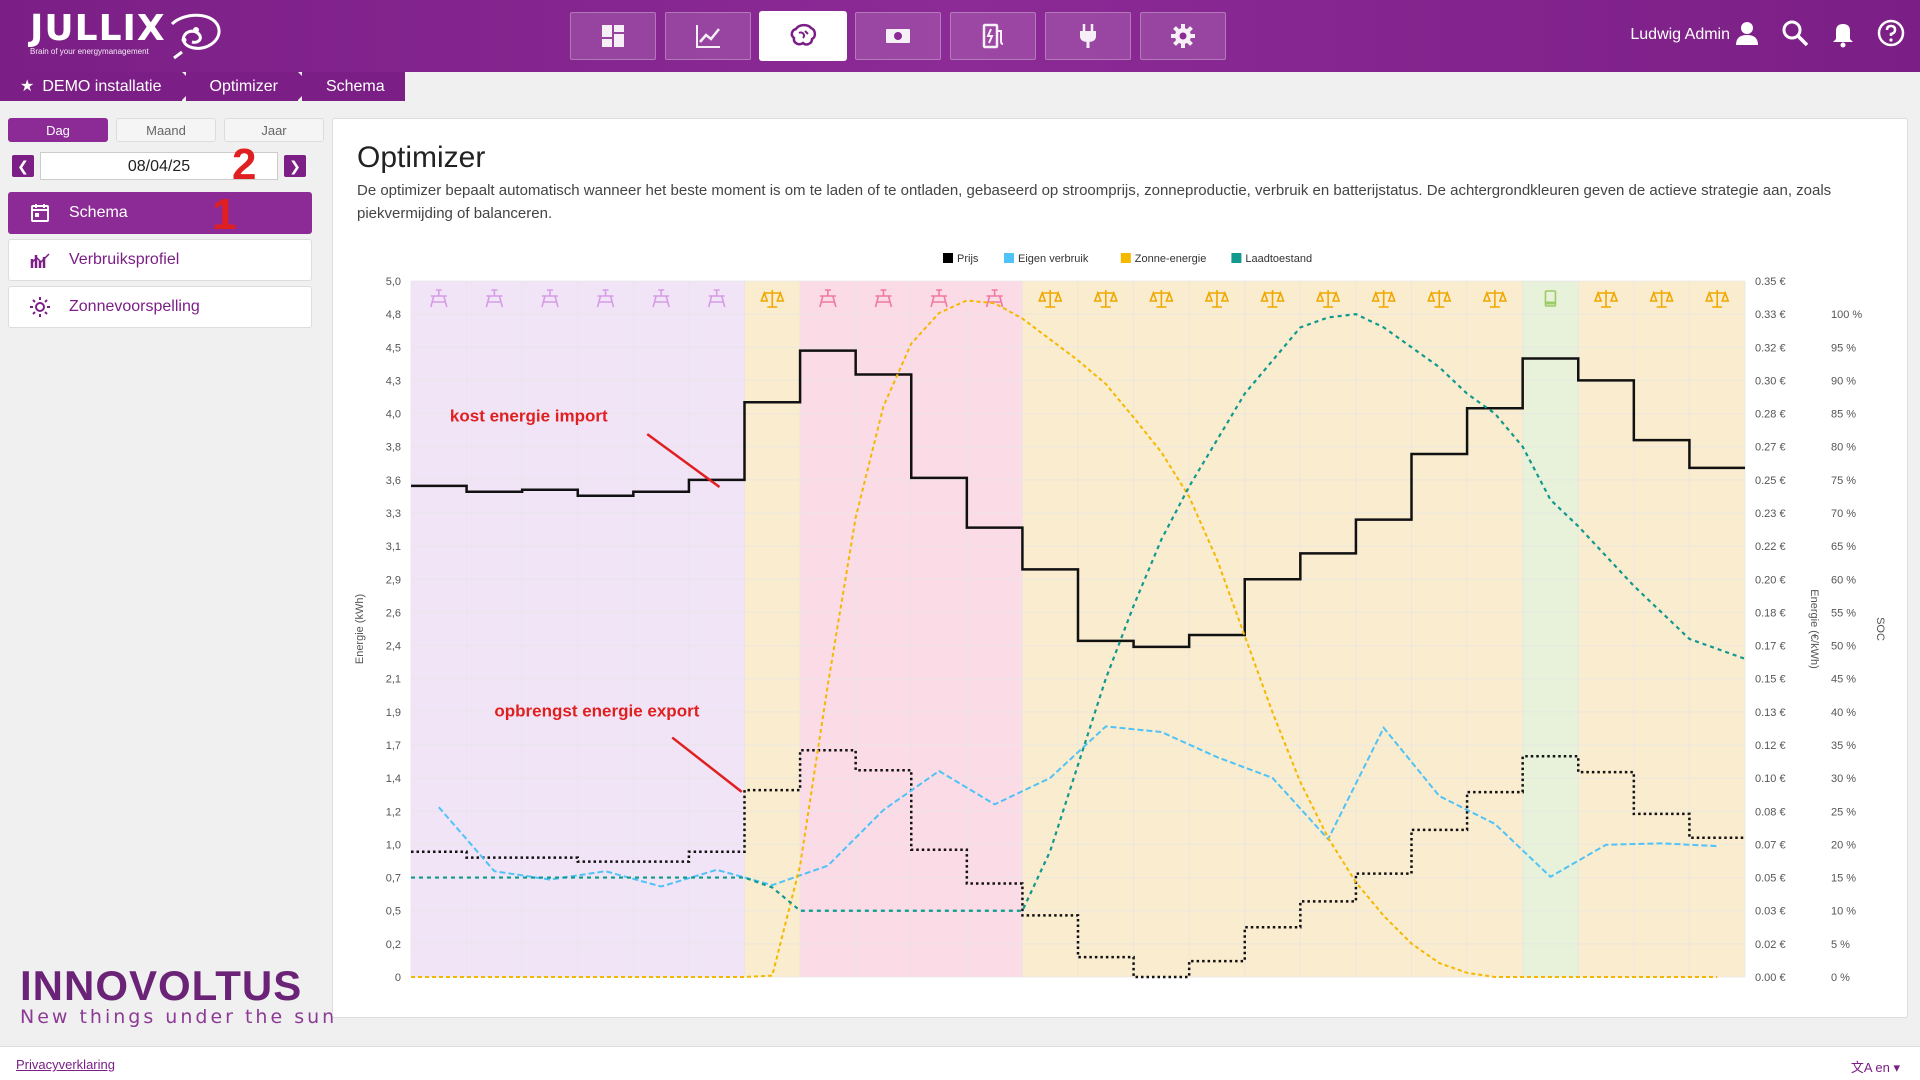 Image resolution: width=1920 pixels, height=1080 pixels. I want to click on y-left-tick-label: 1,4, so click(393, 779).